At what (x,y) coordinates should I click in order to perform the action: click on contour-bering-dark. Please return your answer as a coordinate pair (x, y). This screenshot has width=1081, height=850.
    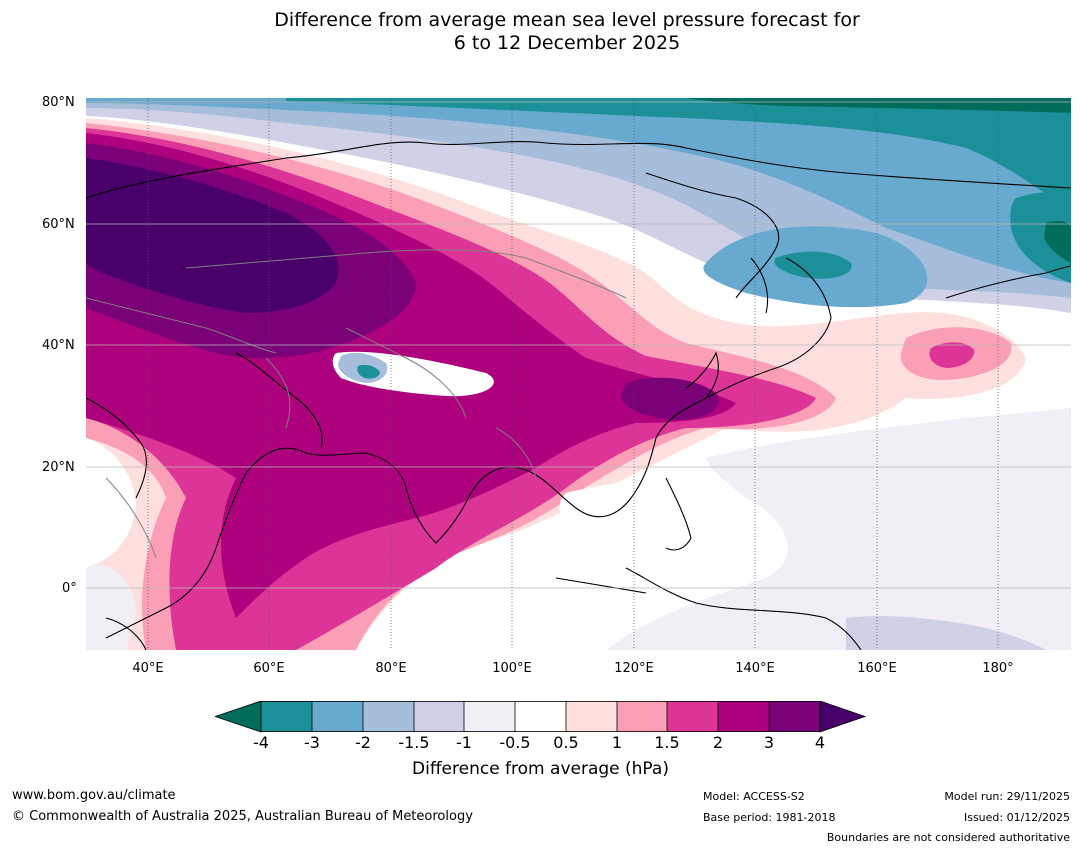
    Looking at the image, I should click on (1057, 241).